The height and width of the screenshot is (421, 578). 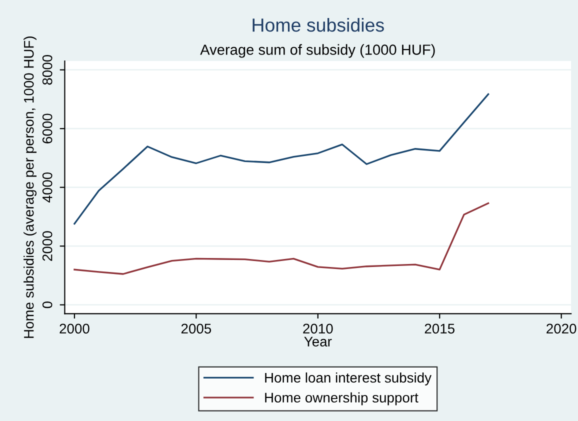 I want to click on legend-label: Home loan interest subsidy, so click(x=348, y=379).